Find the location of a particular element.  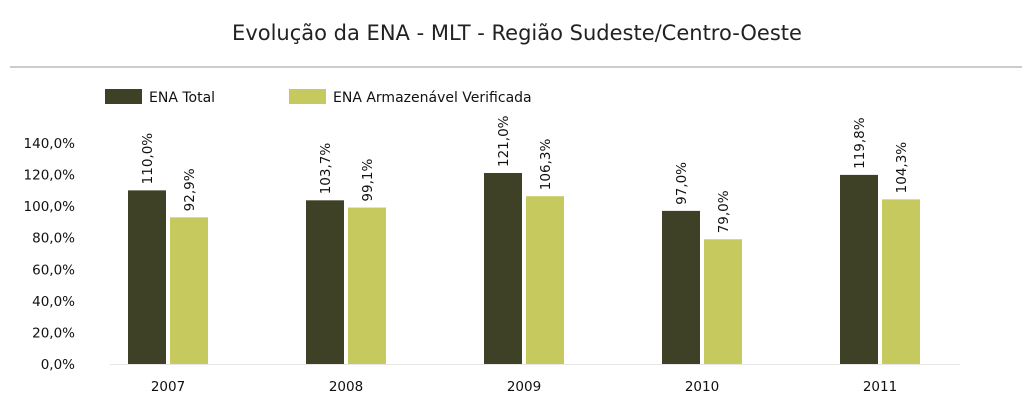

data-label: 79,0% is located at coordinates (724, 211).